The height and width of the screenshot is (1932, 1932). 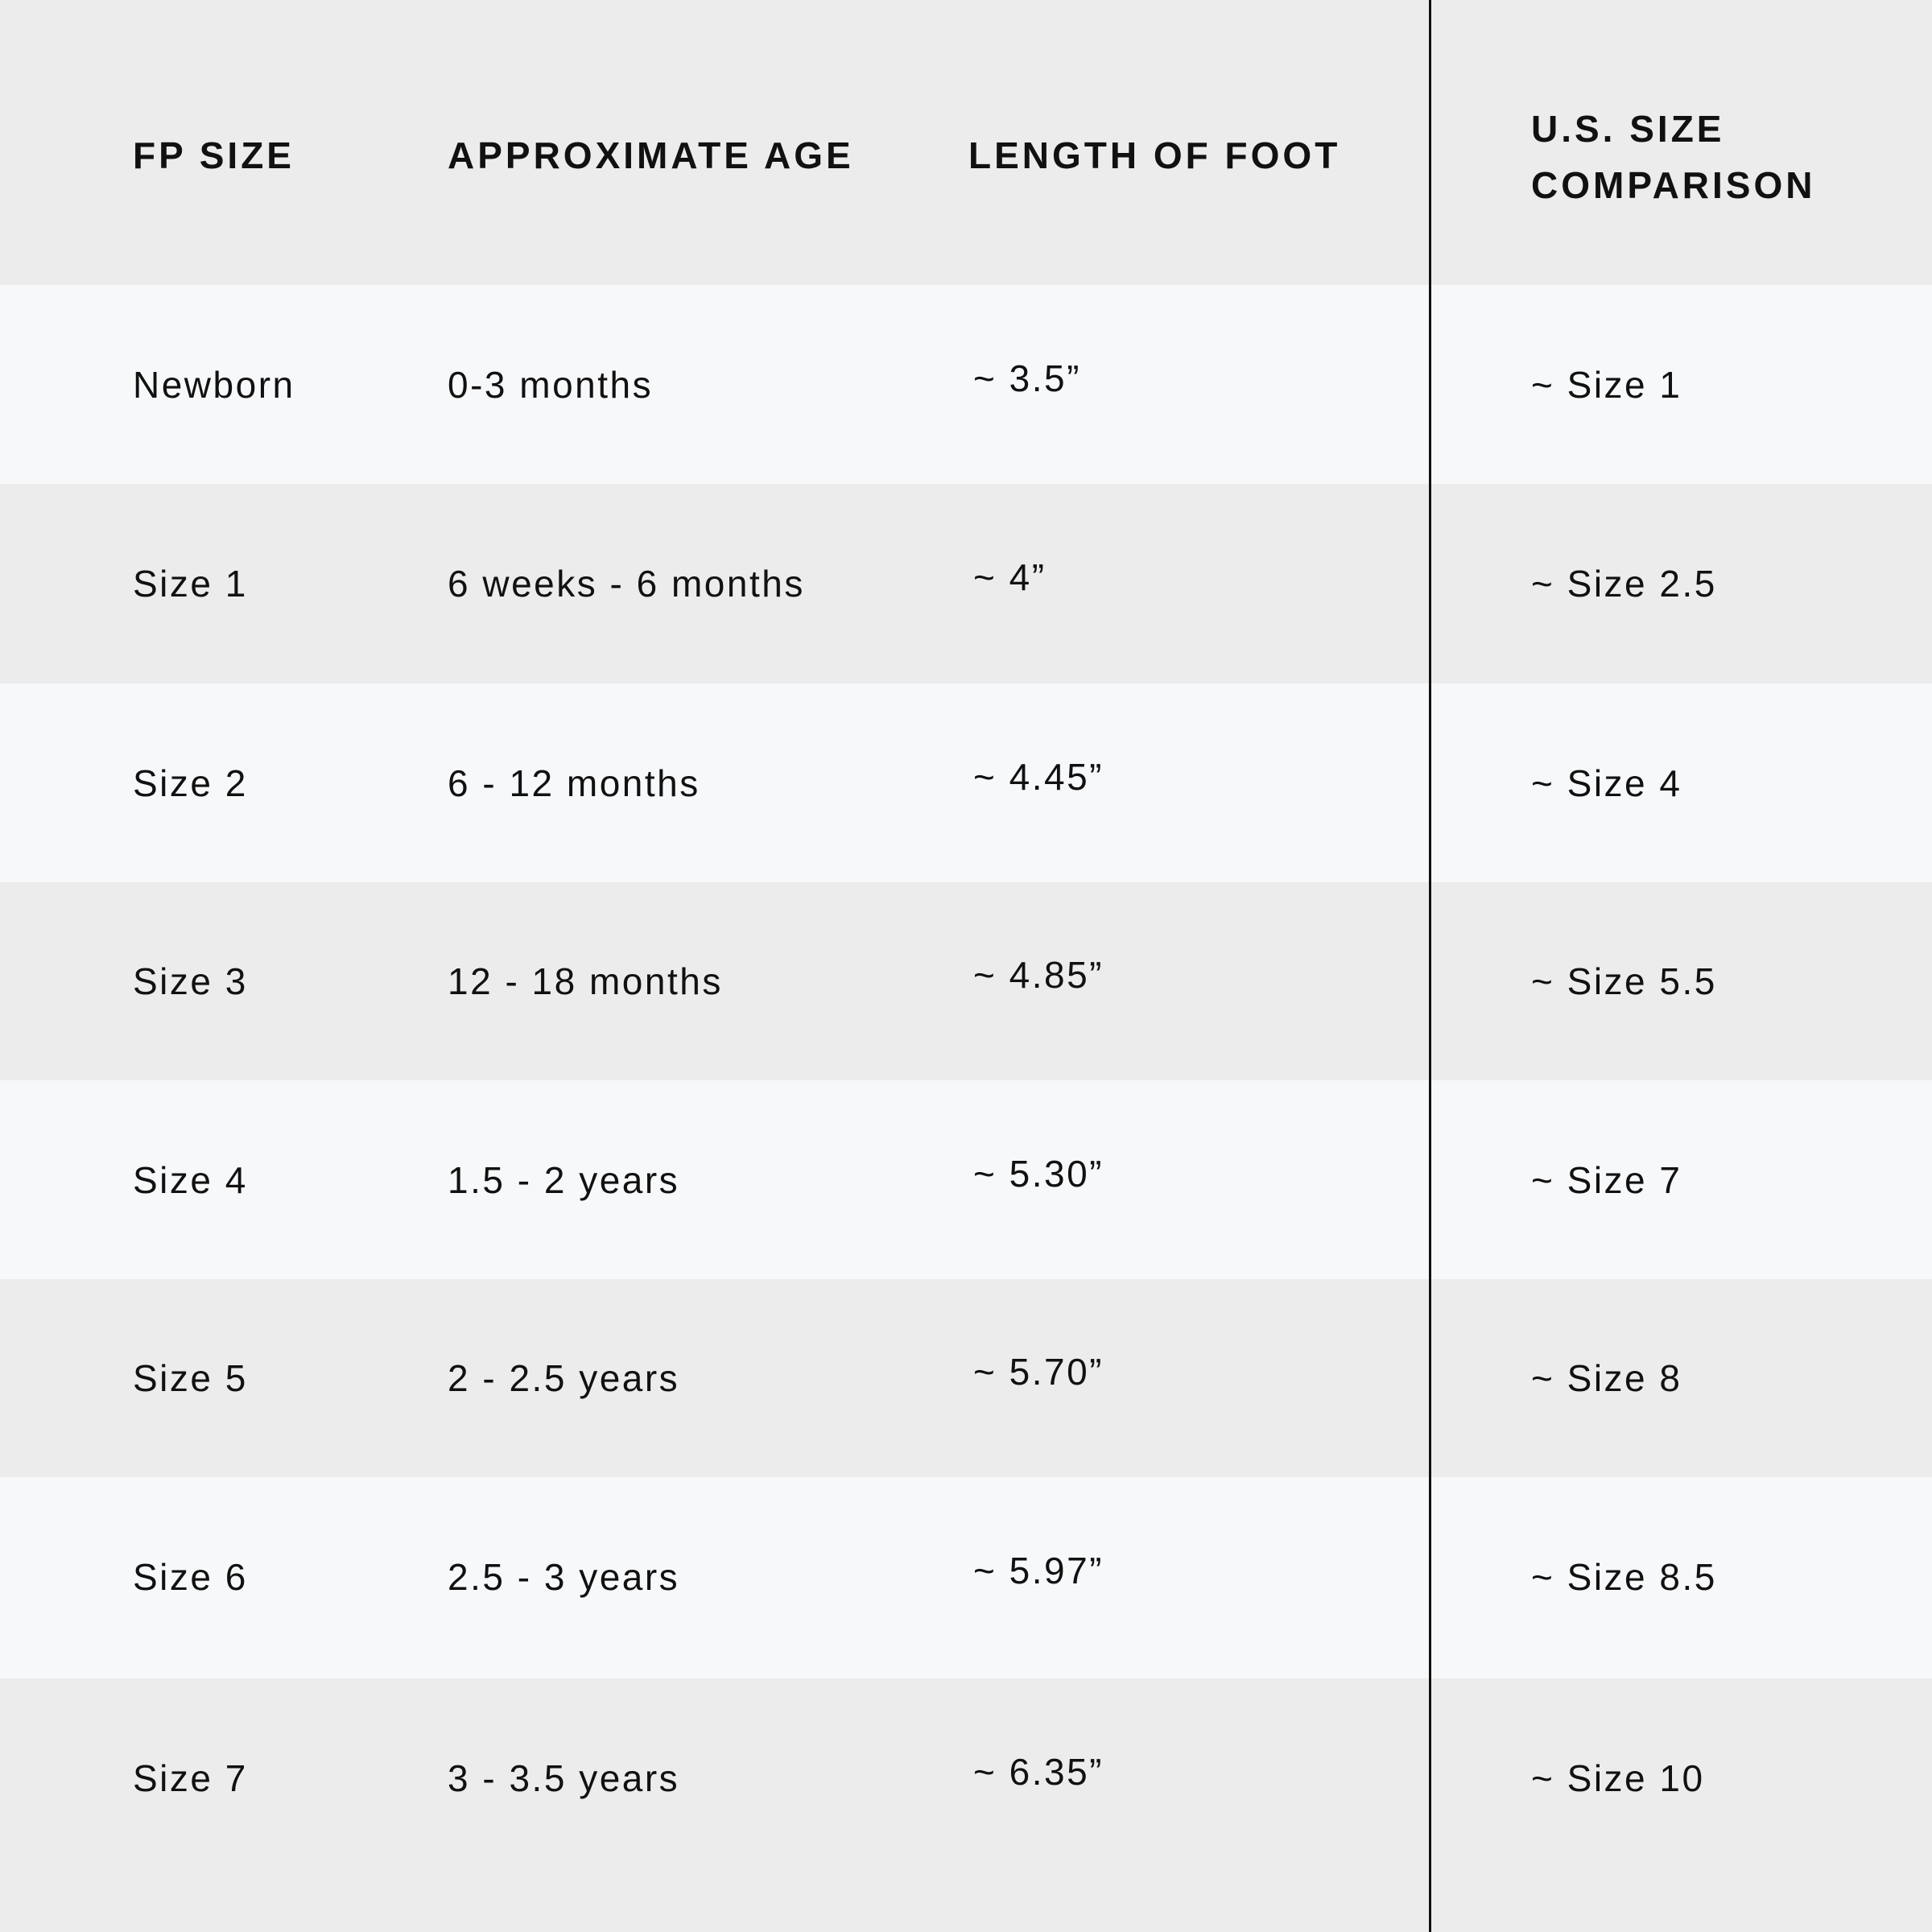 What do you see at coordinates (1038, 975) in the screenshot?
I see `cell-length-of-foot: ~ 4.85”` at bounding box center [1038, 975].